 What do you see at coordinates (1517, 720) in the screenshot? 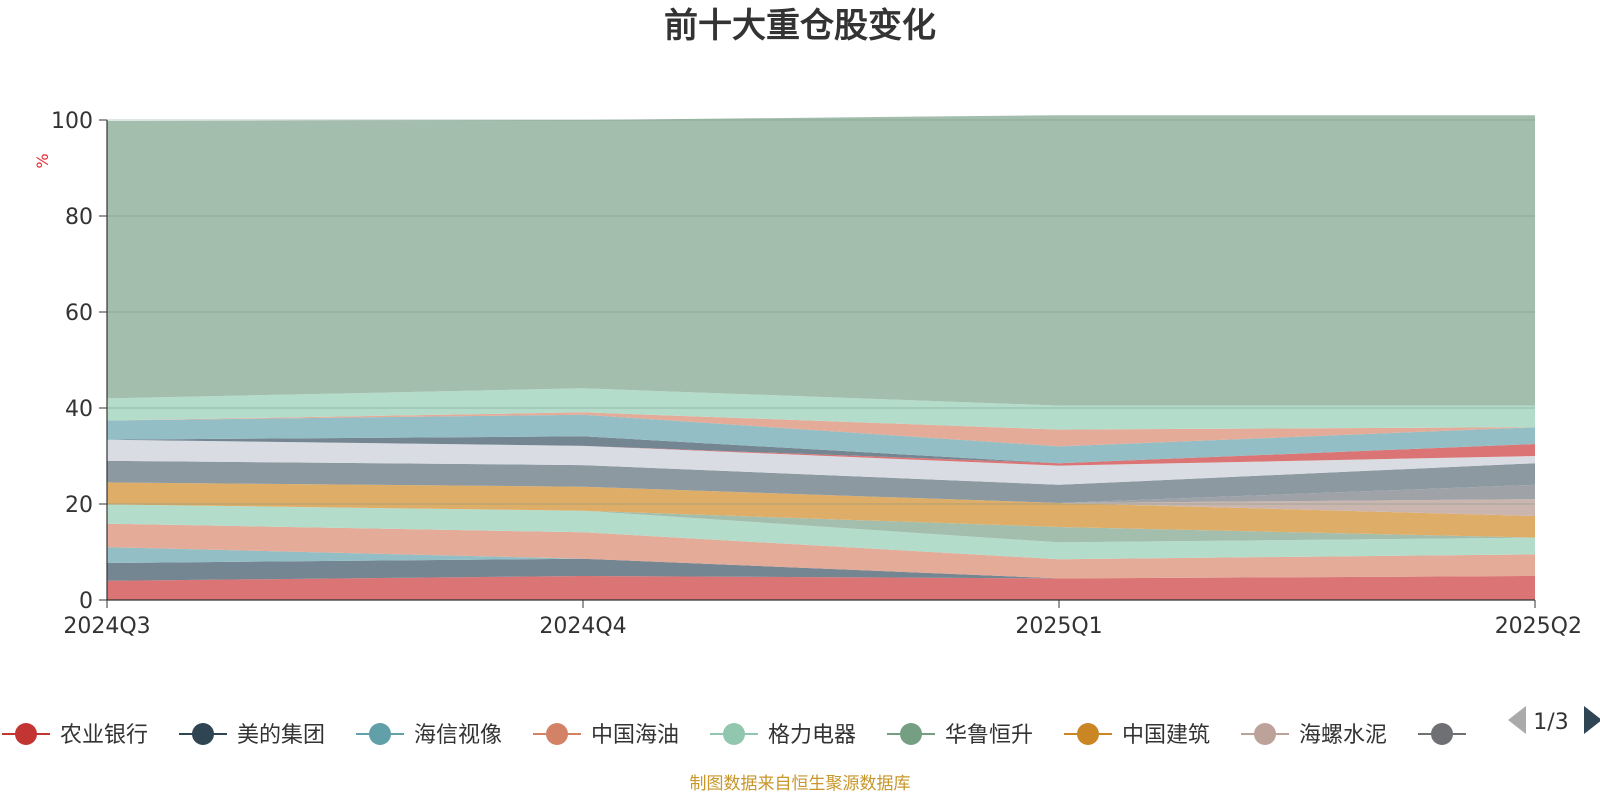
I see `legend-prev-page-icon` at bounding box center [1517, 720].